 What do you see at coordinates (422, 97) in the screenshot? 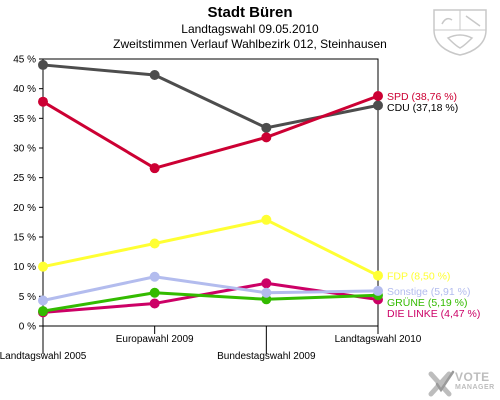
I see `series-label-spd: SPD (38,76 %)` at bounding box center [422, 97].